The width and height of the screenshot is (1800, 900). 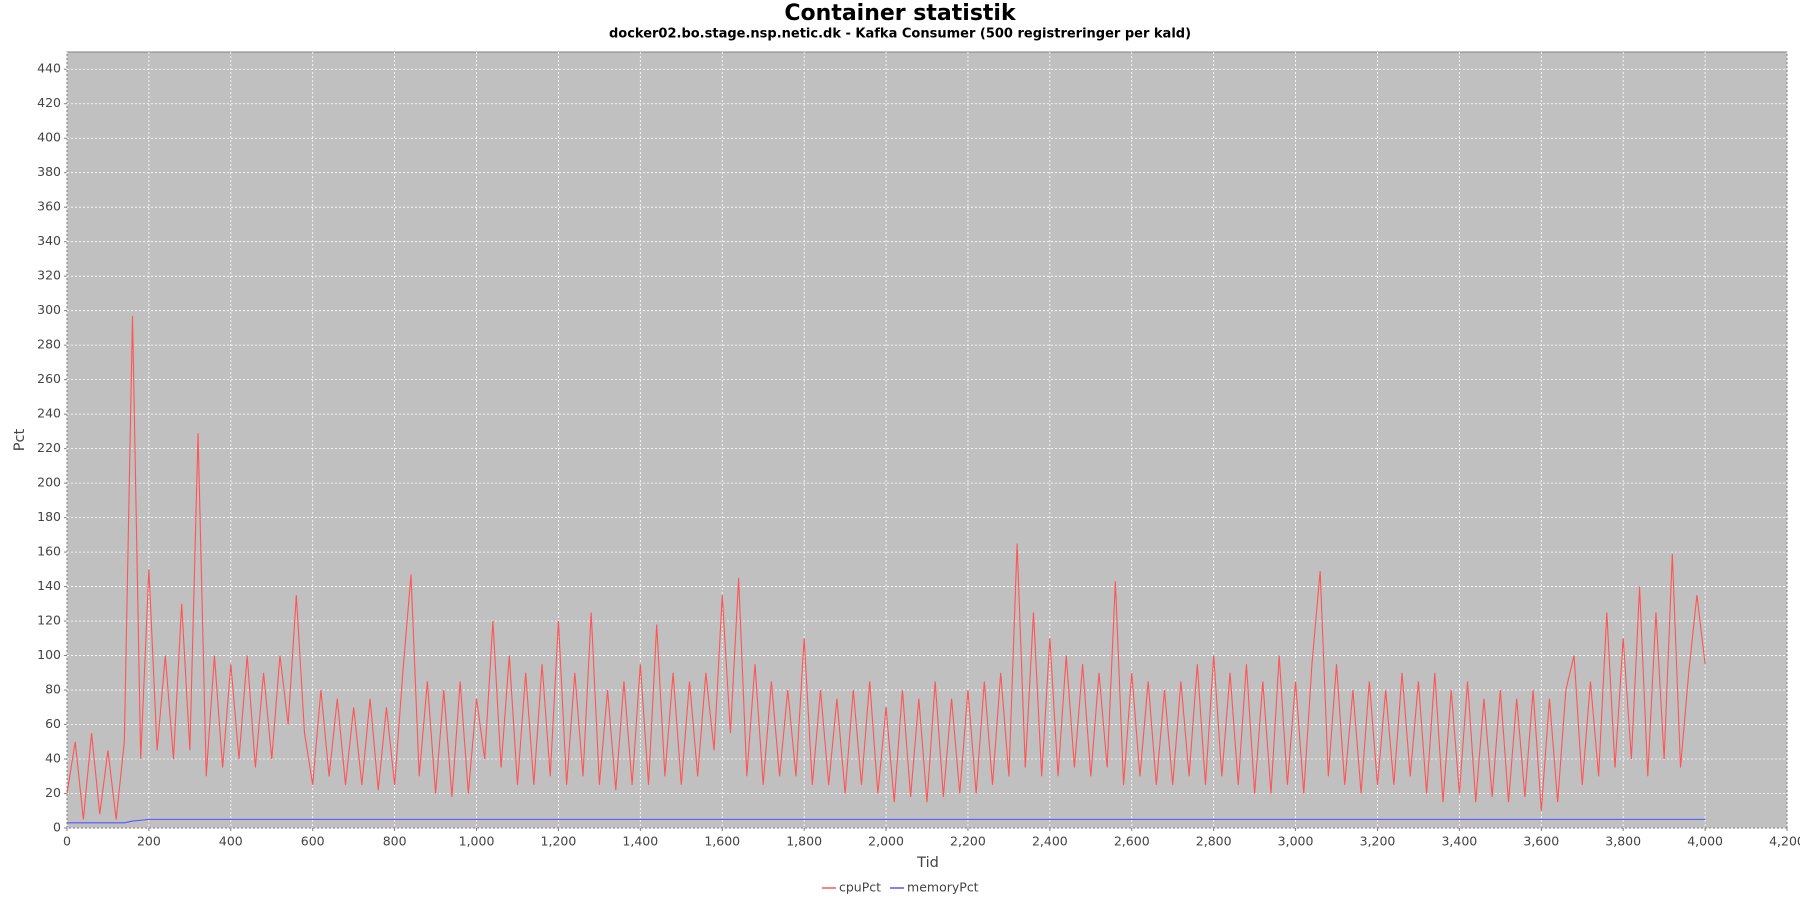 I want to click on x-tick-label: 2,200, so click(x=968, y=841).